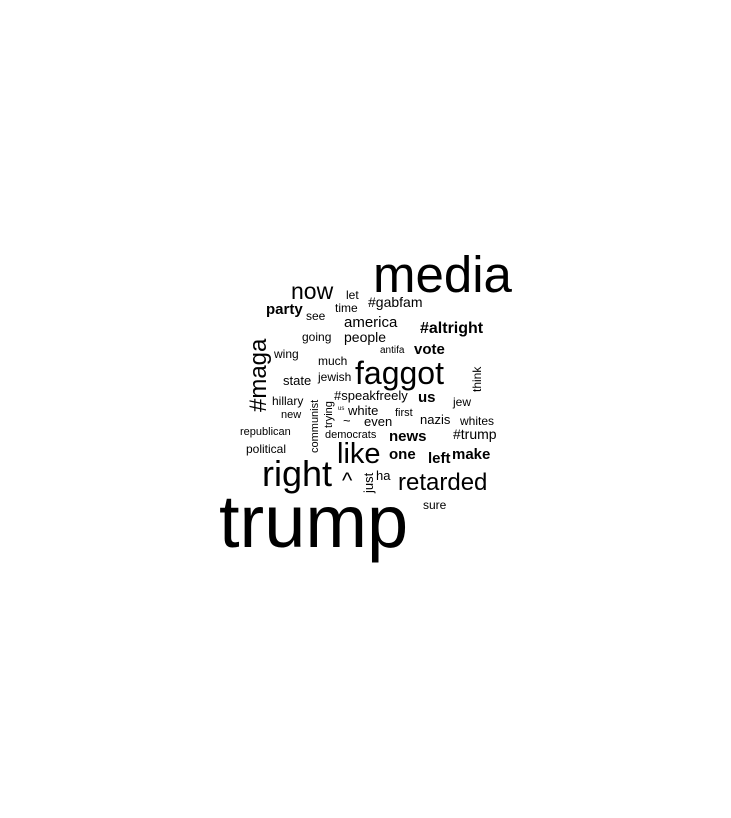 This screenshot has height=818, width=731. I want to click on word-people: people, so click(365, 337).